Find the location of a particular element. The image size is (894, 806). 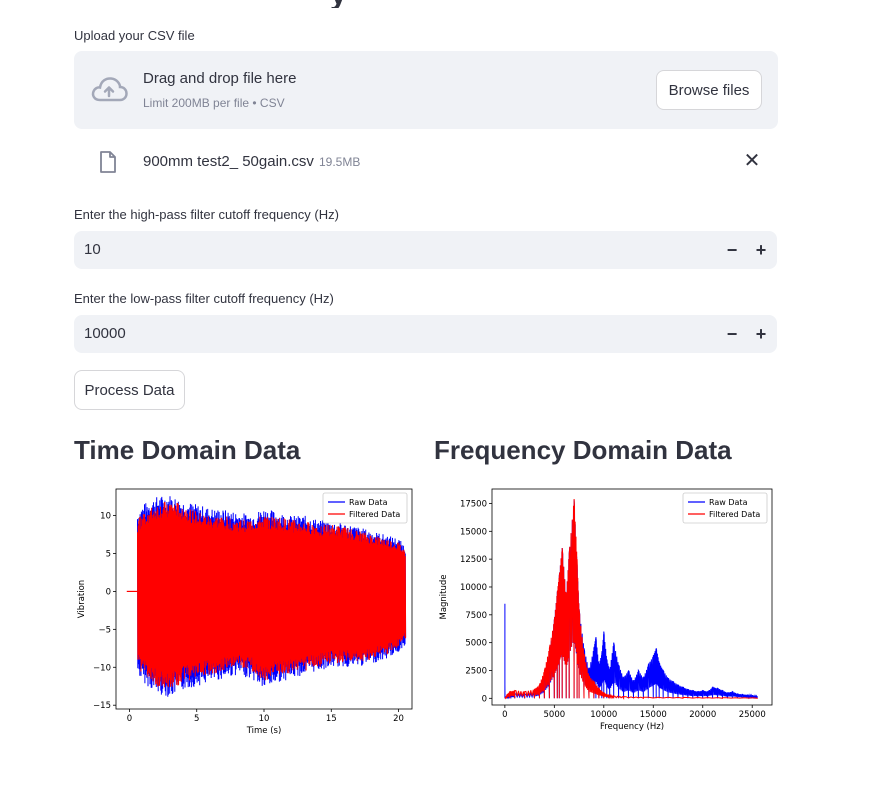

y-tick-label: −10 is located at coordinates (102, 668).